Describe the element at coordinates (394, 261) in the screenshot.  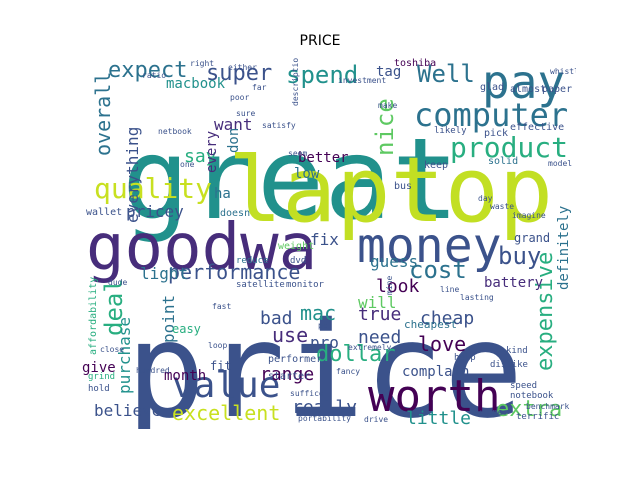
I see `word-guess: guess` at that location.